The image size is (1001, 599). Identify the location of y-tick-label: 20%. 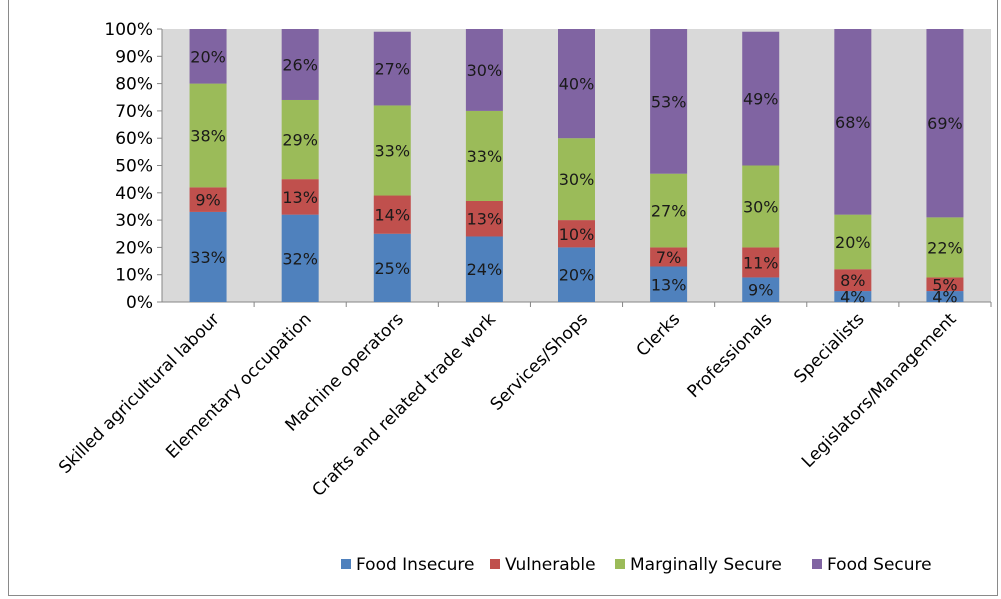
(134, 248).